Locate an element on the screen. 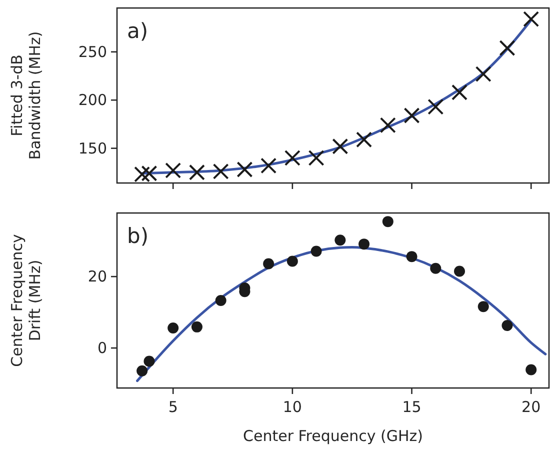 This screenshot has height=452, width=551. annotation: b) is located at coordinates (138, 236).